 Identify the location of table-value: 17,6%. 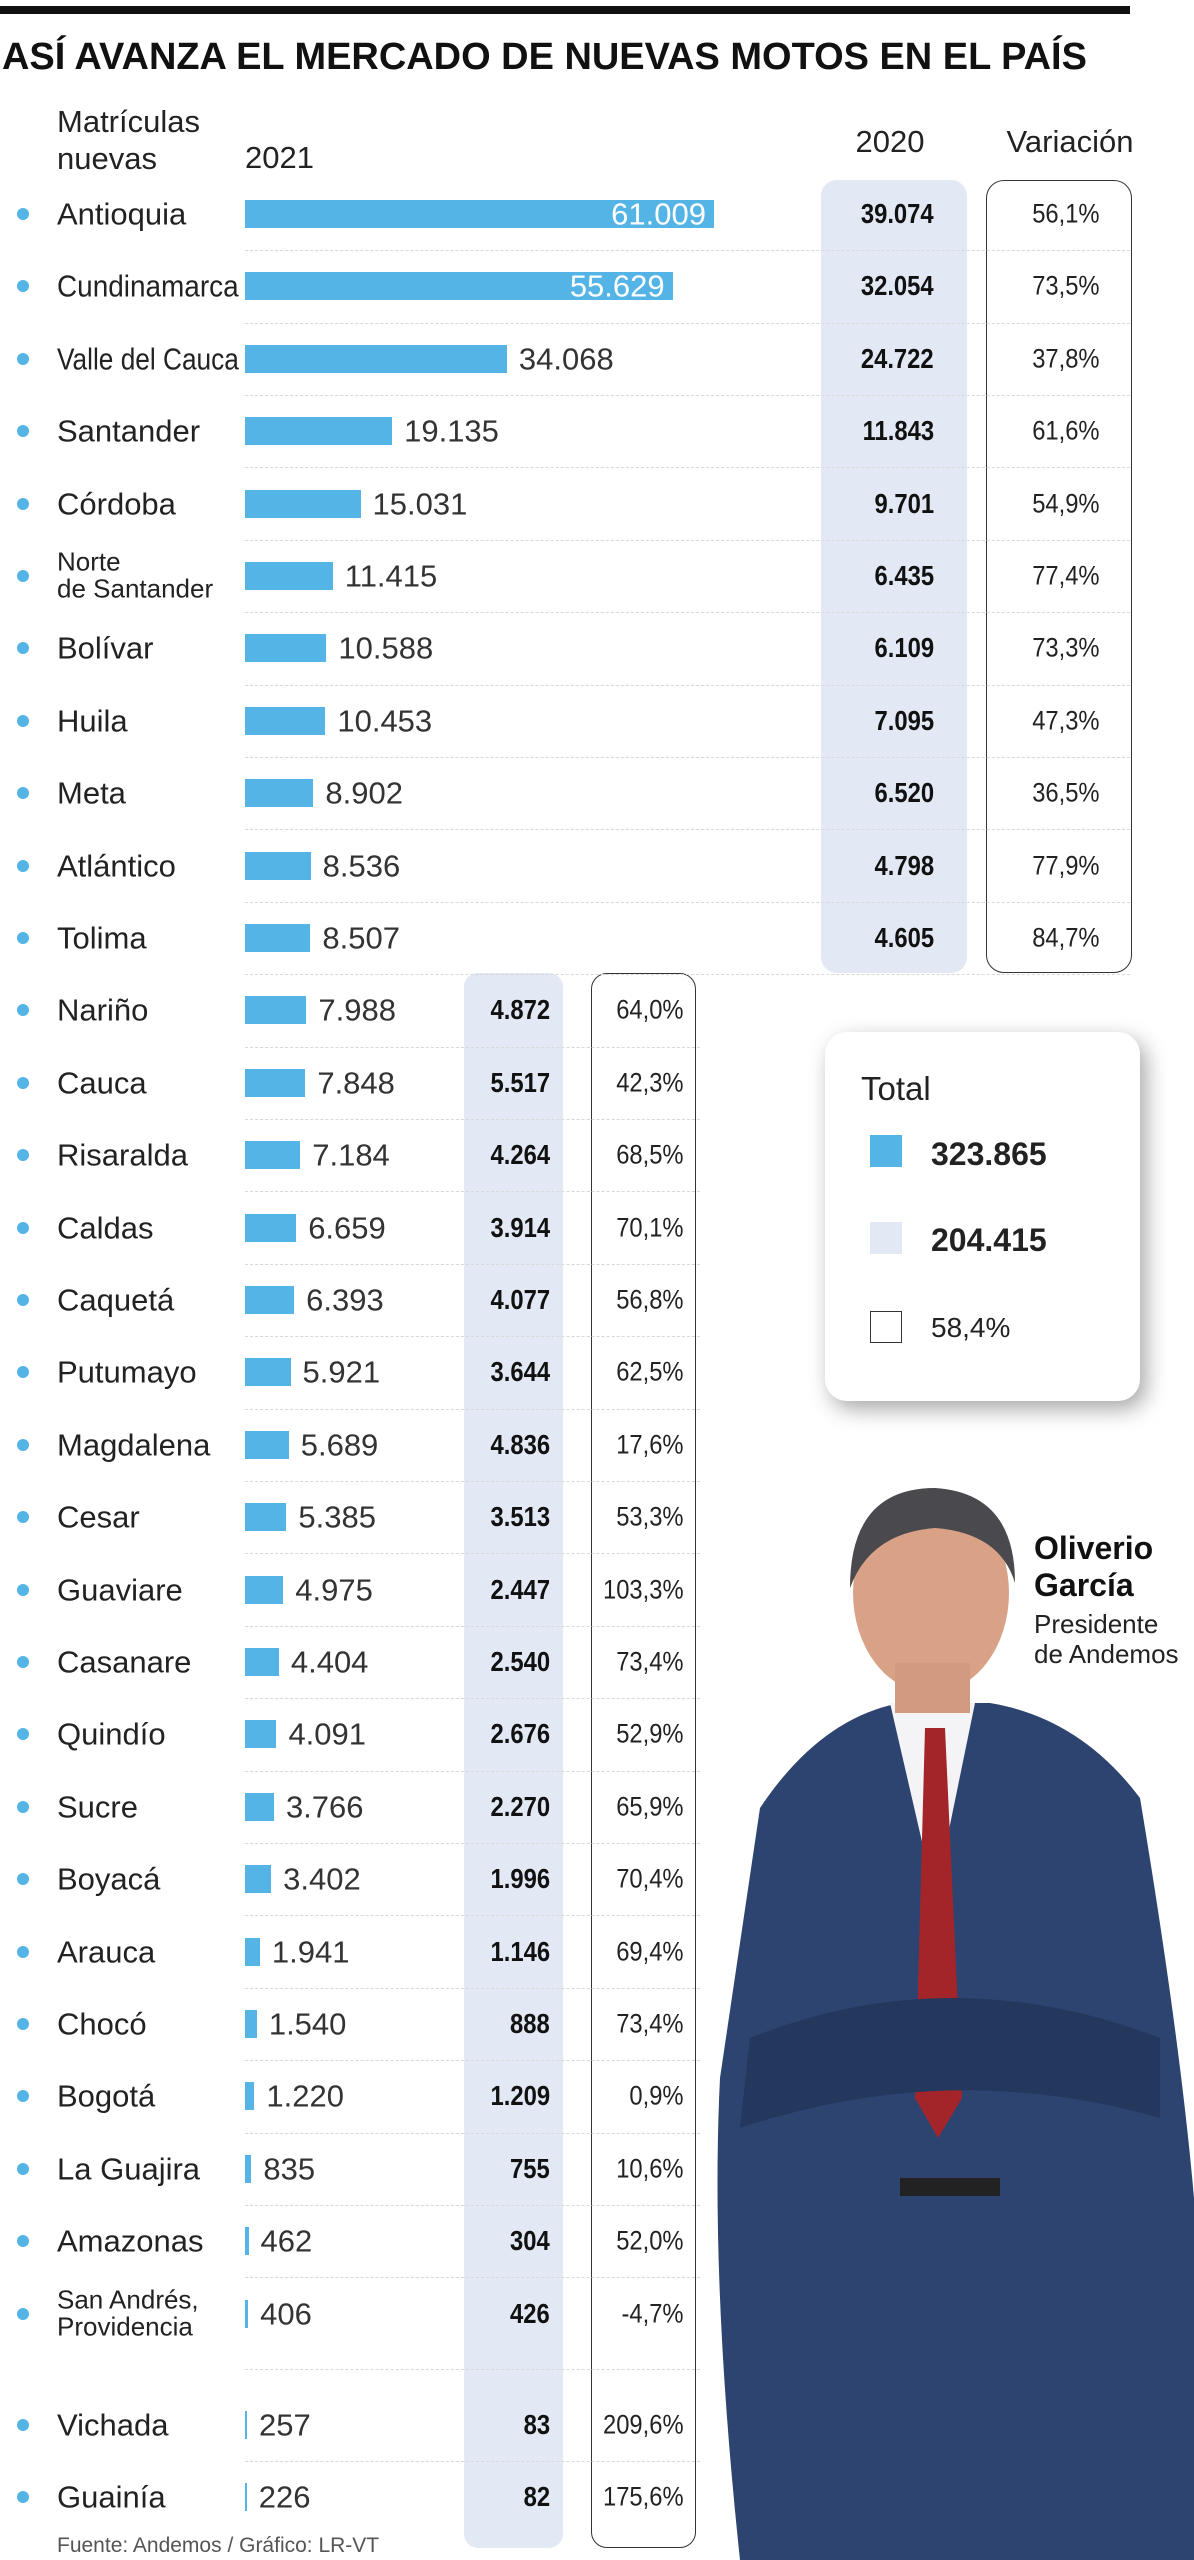
(650, 1444).